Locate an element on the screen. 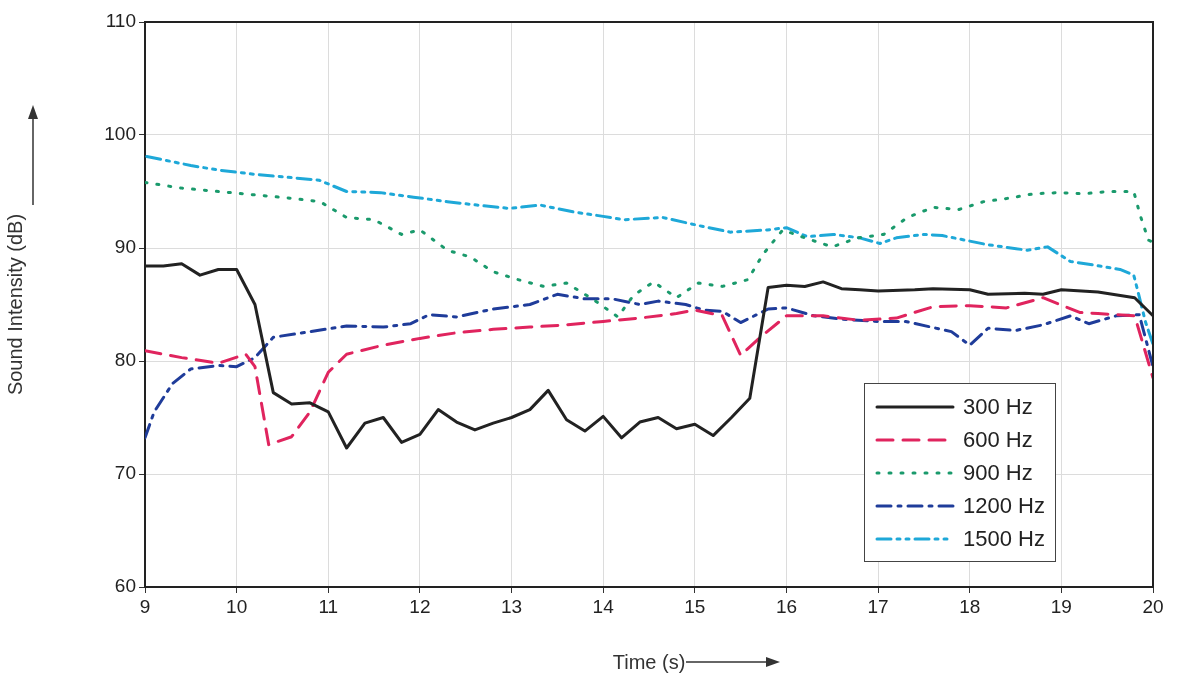 Image resolution: width=1178 pixels, height=679 pixels. legend-label: 1200 Hz is located at coordinates (1004, 505).